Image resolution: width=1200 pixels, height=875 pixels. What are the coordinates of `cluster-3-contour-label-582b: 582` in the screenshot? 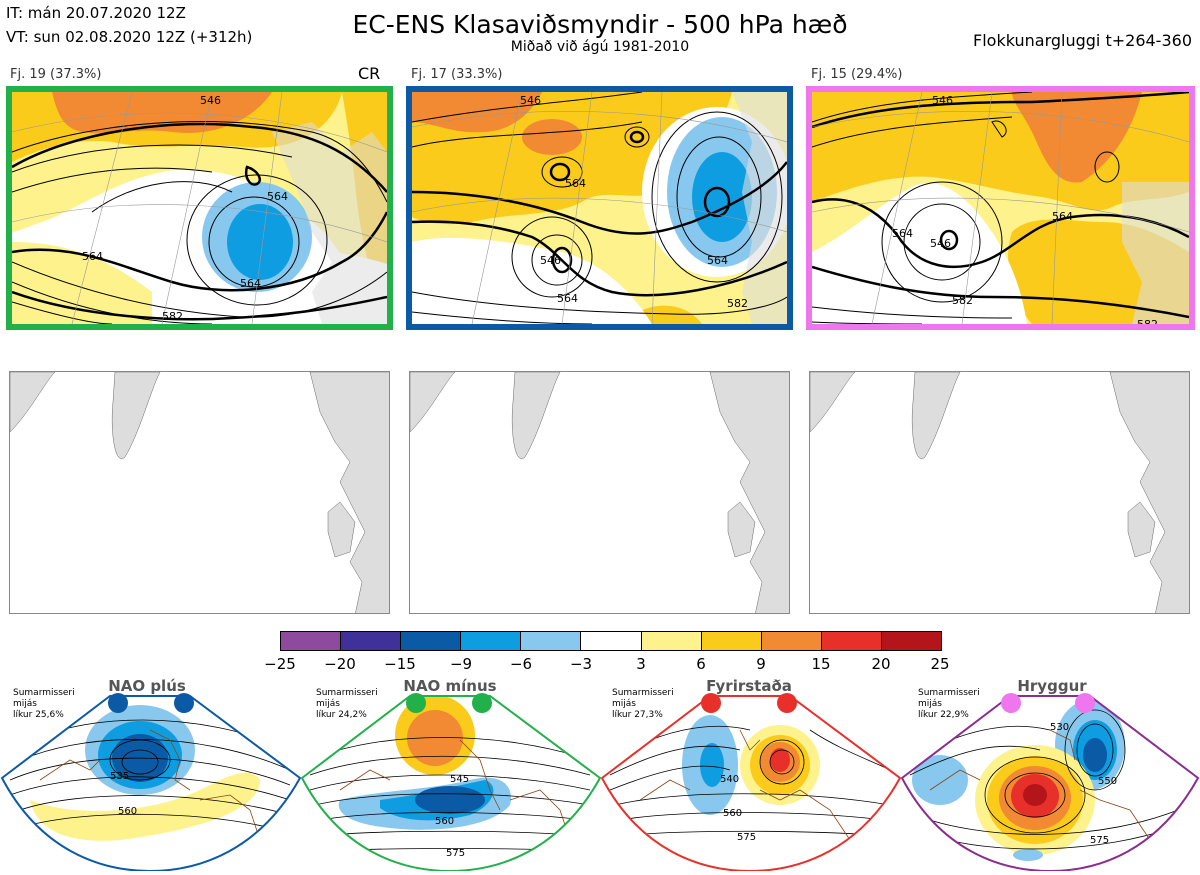 It's located at (1147, 321).